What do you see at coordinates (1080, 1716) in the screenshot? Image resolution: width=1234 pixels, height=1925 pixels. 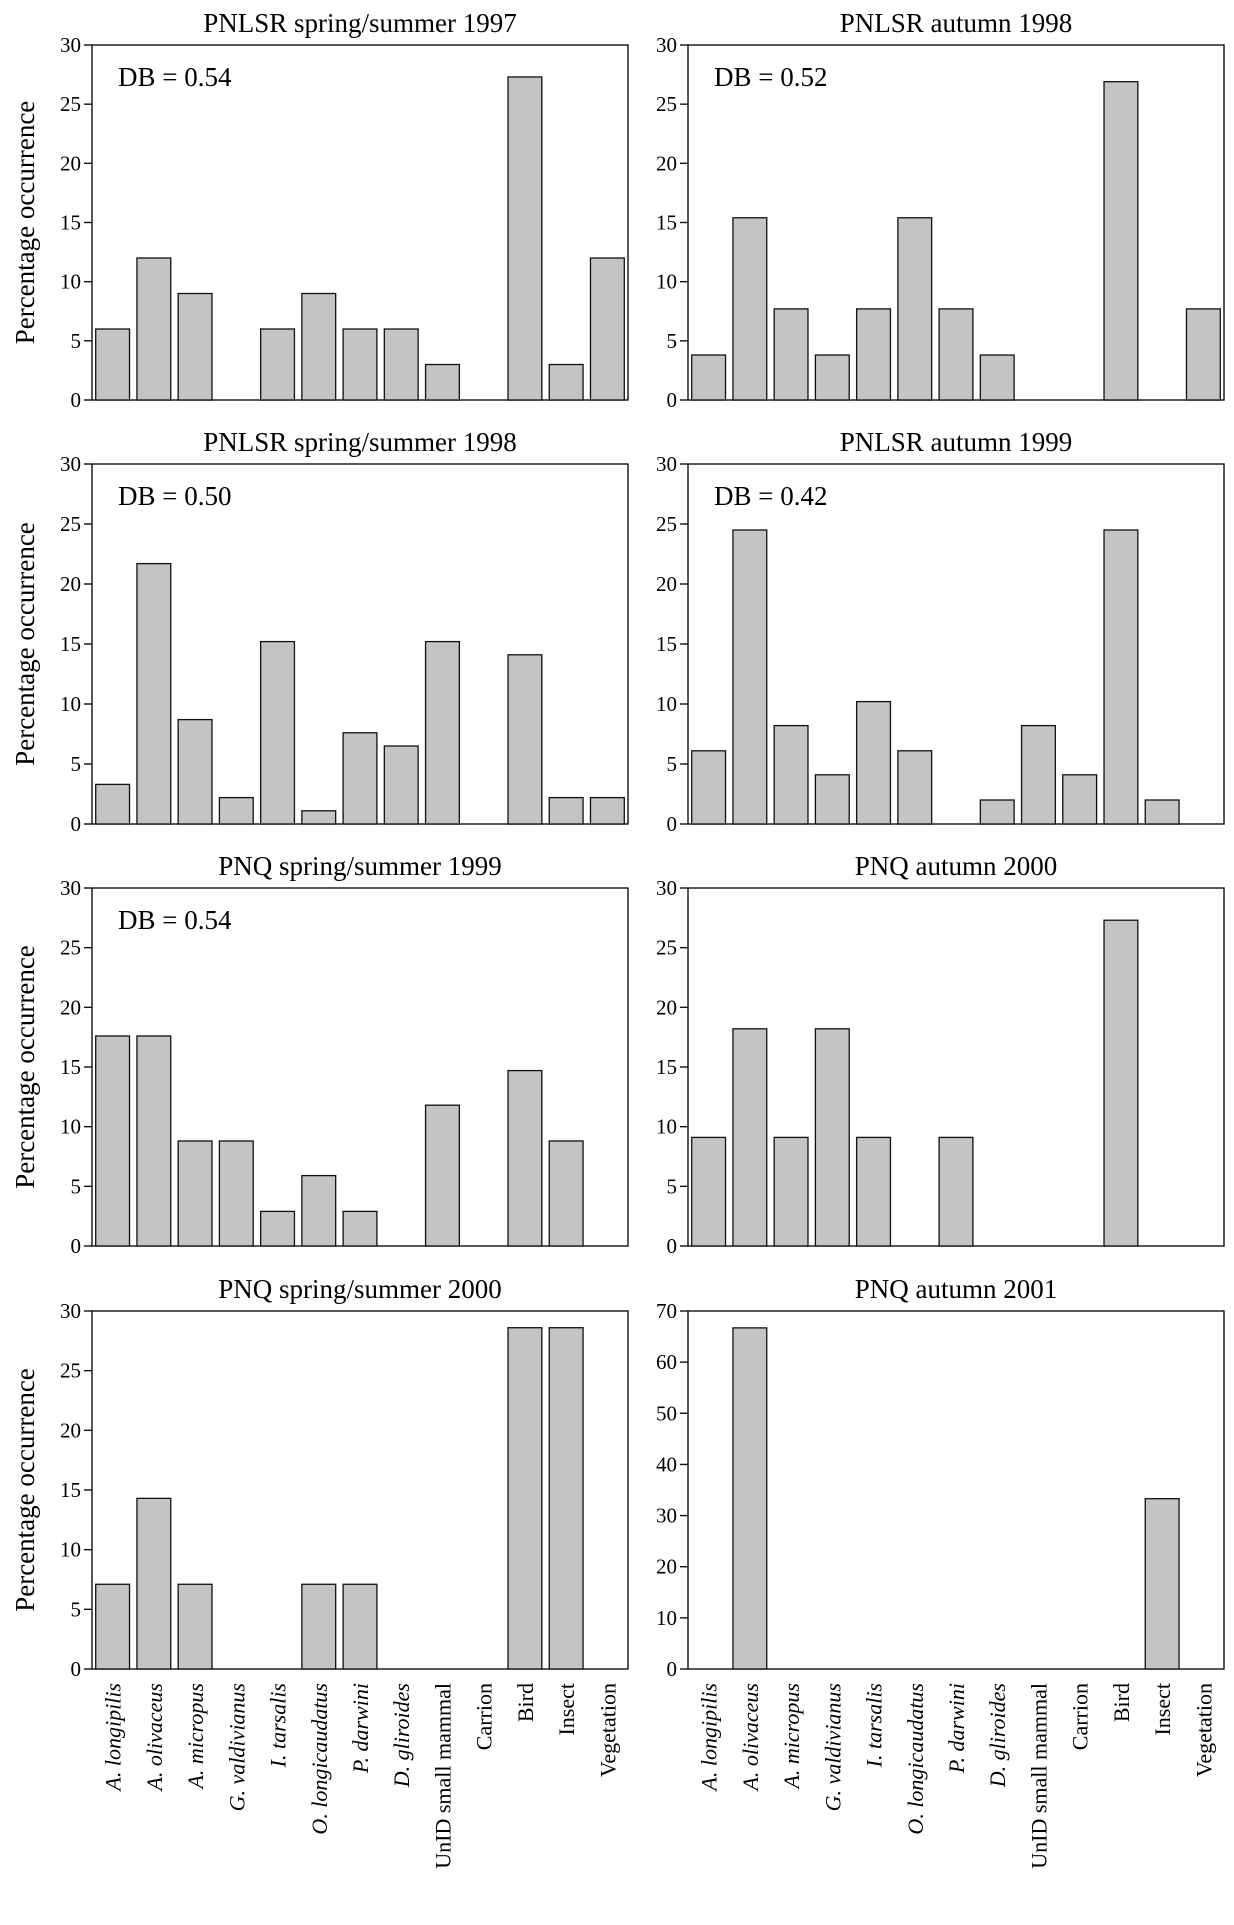 I see `x-category-label-carrion: Carrion` at bounding box center [1080, 1716].